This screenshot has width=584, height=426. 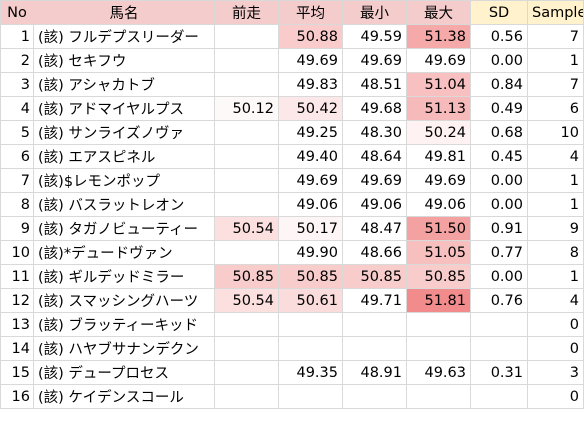 I want to click on cell-name: (該) バスラットレオン, so click(x=124, y=204).